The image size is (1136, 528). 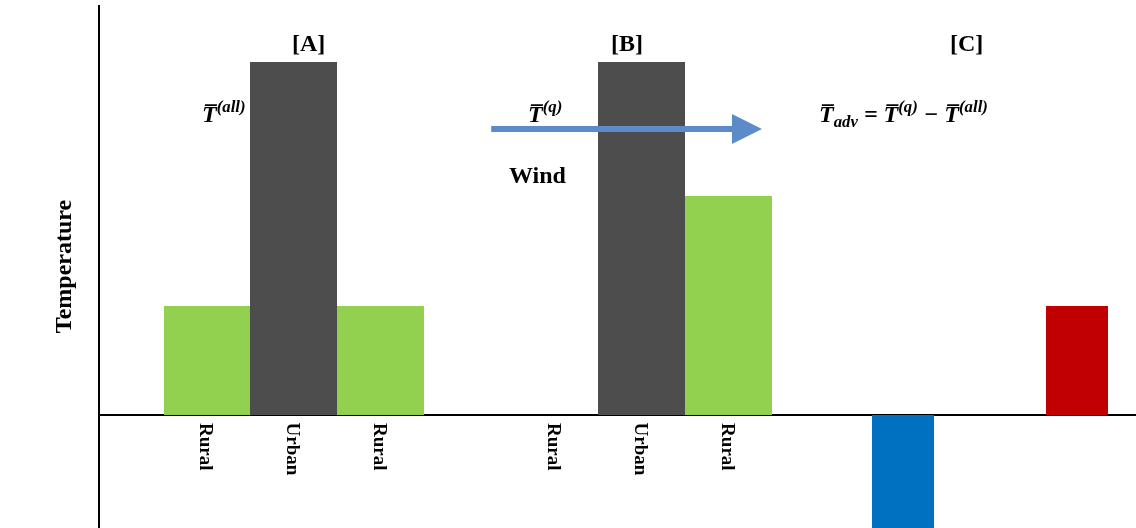 What do you see at coordinates (545, 112) in the screenshot?
I see `annotation: T̅$^{(q)}$` at bounding box center [545, 112].